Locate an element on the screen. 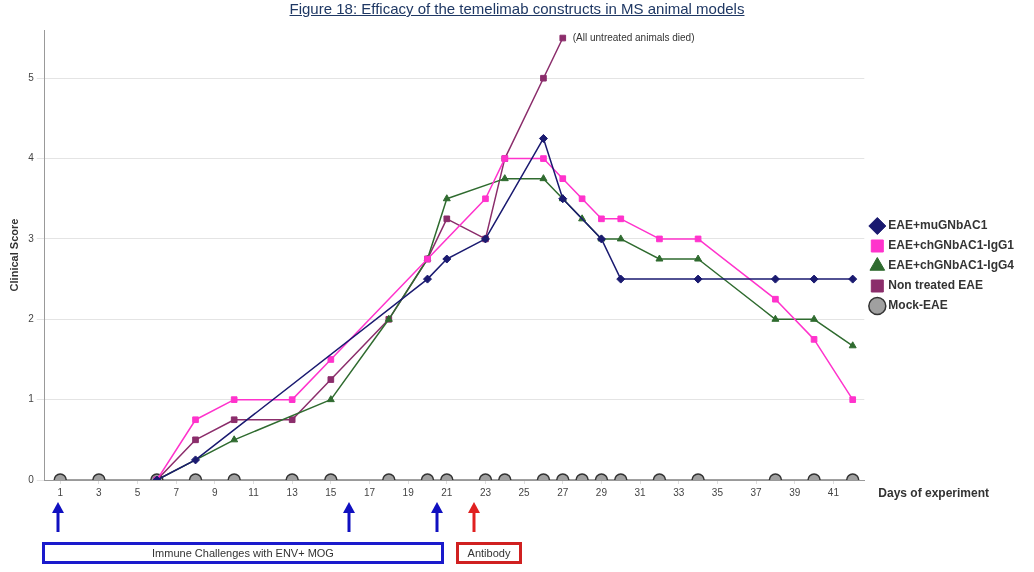 The image size is (1034, 572). x-tick-label: 21 is located at coordinates (447, 492).